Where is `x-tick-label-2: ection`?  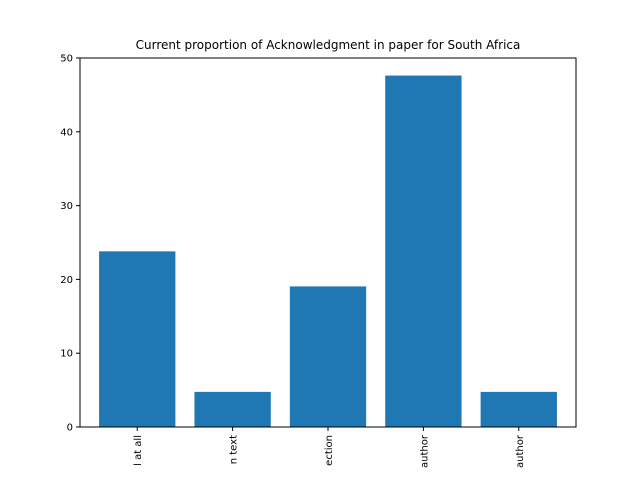
x-tick-label-2: ection is located at coordinates (329, 450).